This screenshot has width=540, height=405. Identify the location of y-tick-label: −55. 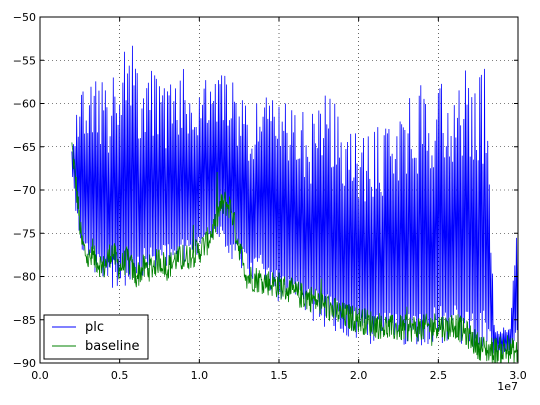
(24, 60).